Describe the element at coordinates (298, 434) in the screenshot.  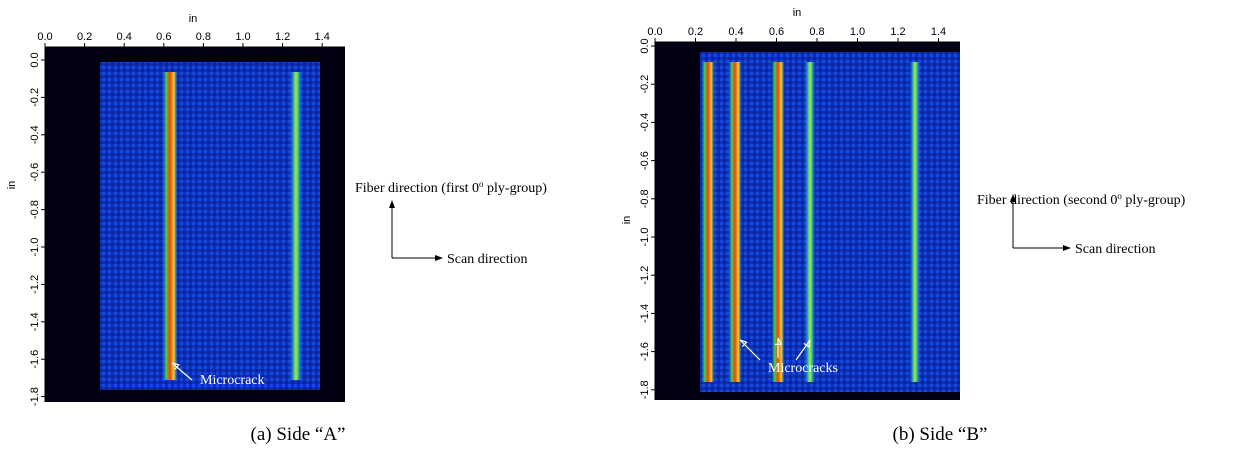
I see `caption: (a) Side “A”` at that location.